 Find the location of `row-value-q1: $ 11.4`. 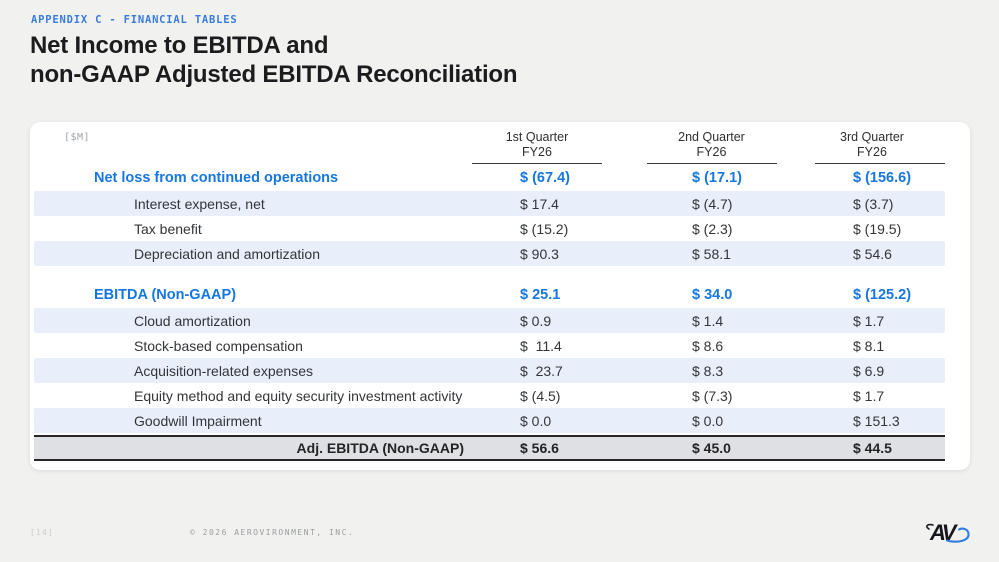

row-value-q1: $ 11.4 is located at coordinates (541, 345).